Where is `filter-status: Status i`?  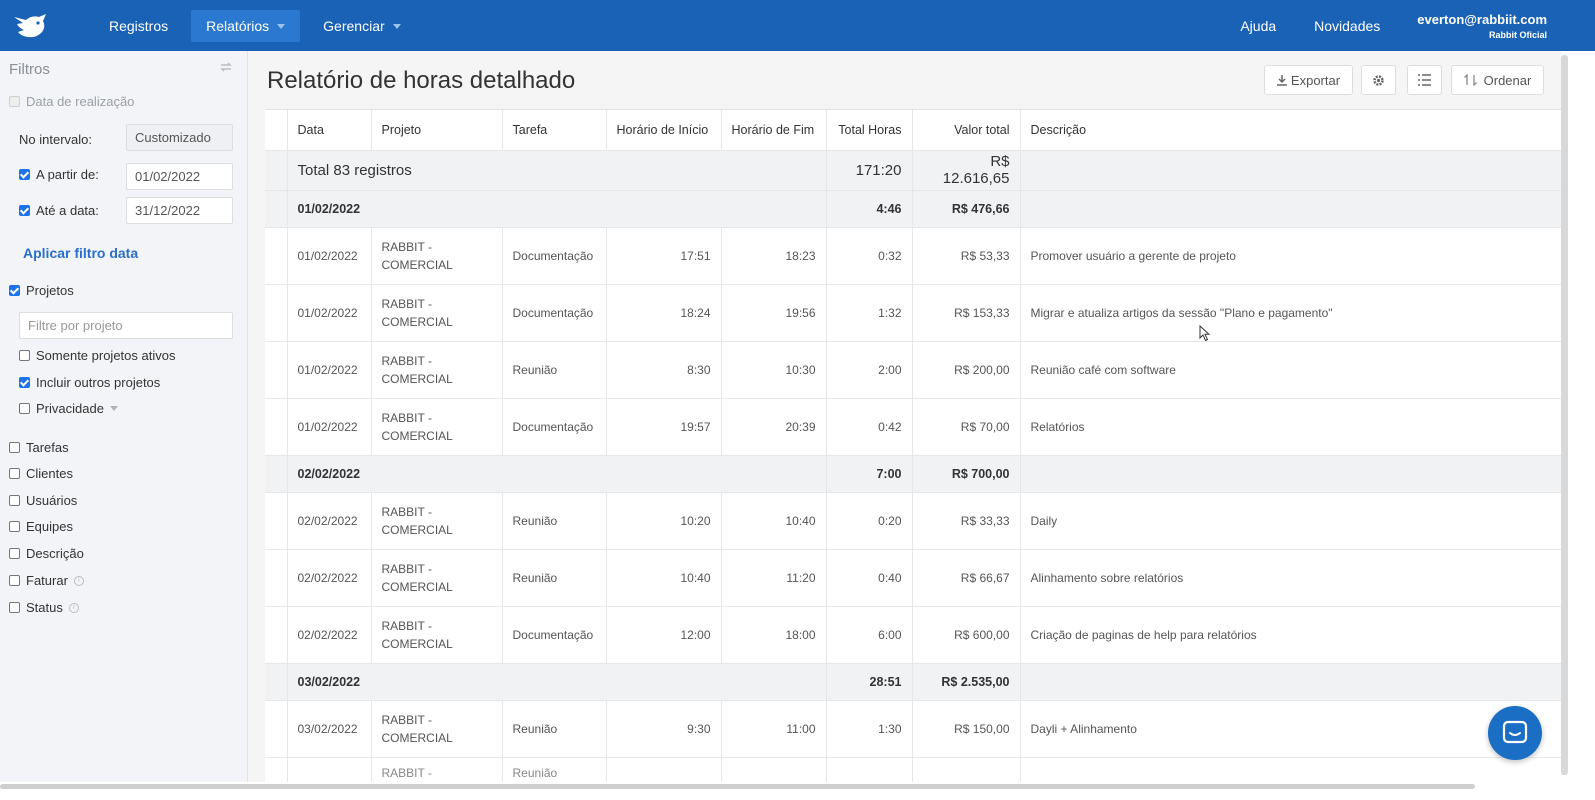 filter-status: Status i is located at coordinates (44, 607).